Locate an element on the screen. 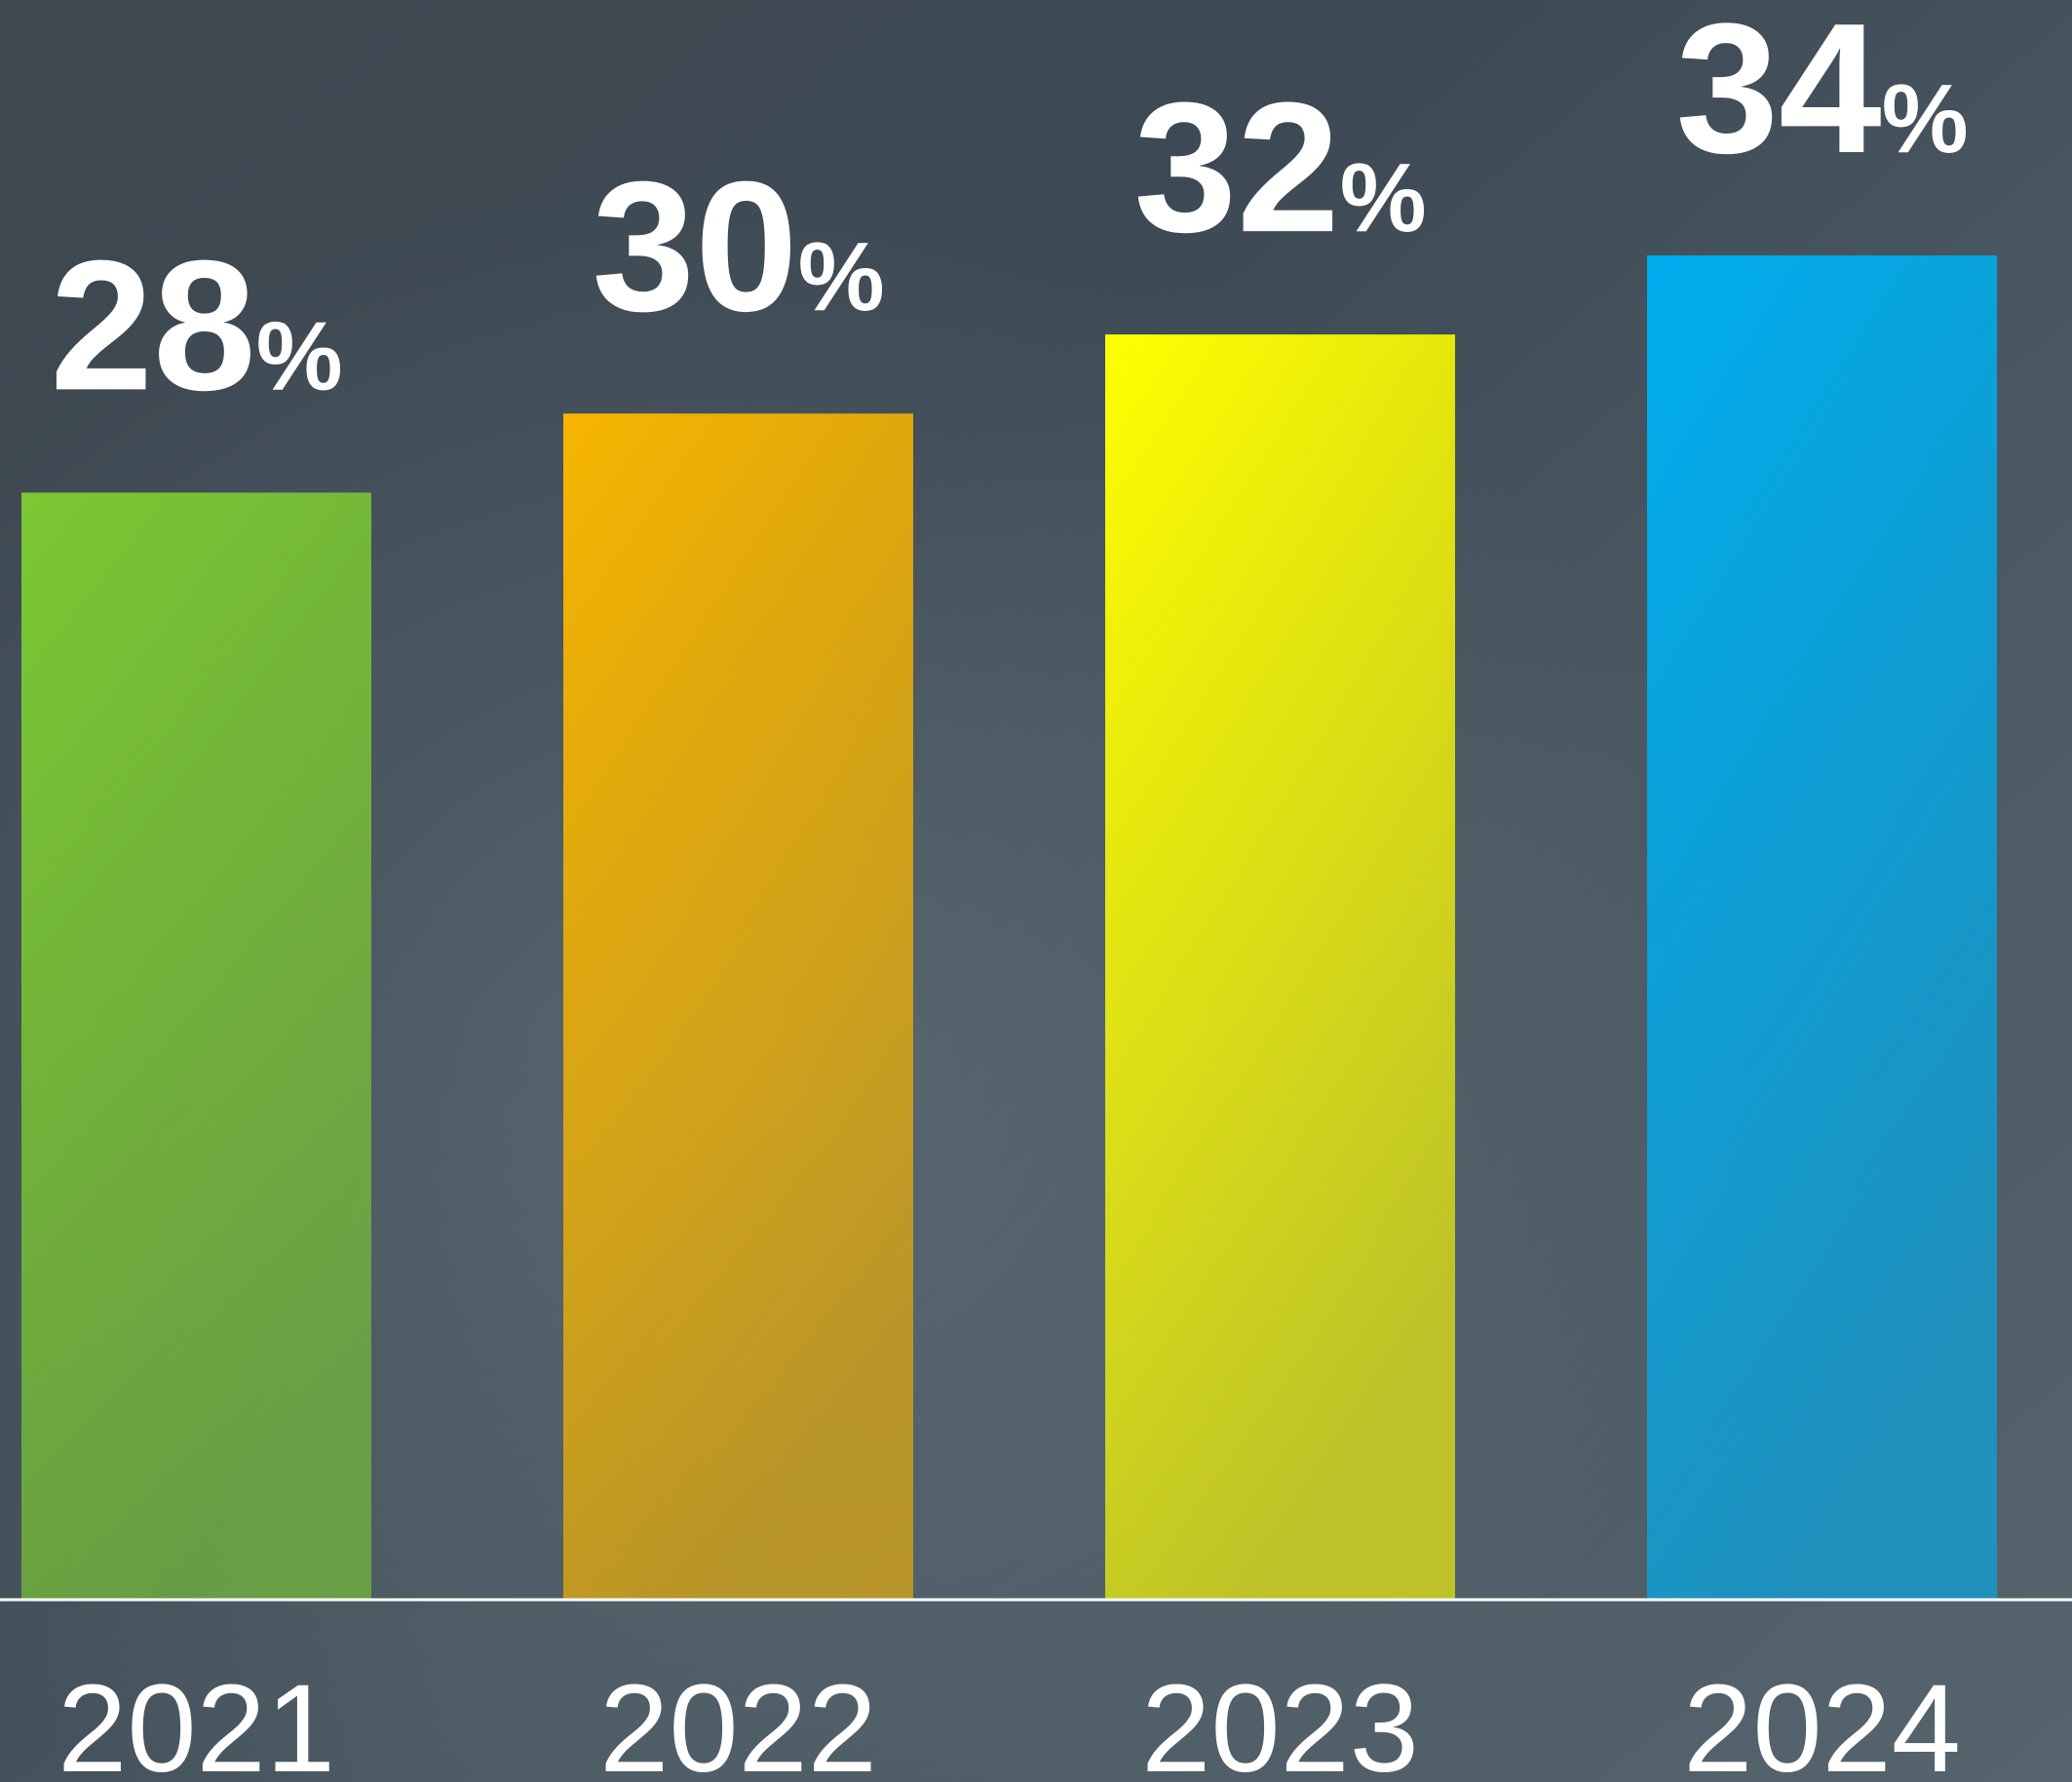  x-tick-label: 2021 is located at coordinates (196, 1721).